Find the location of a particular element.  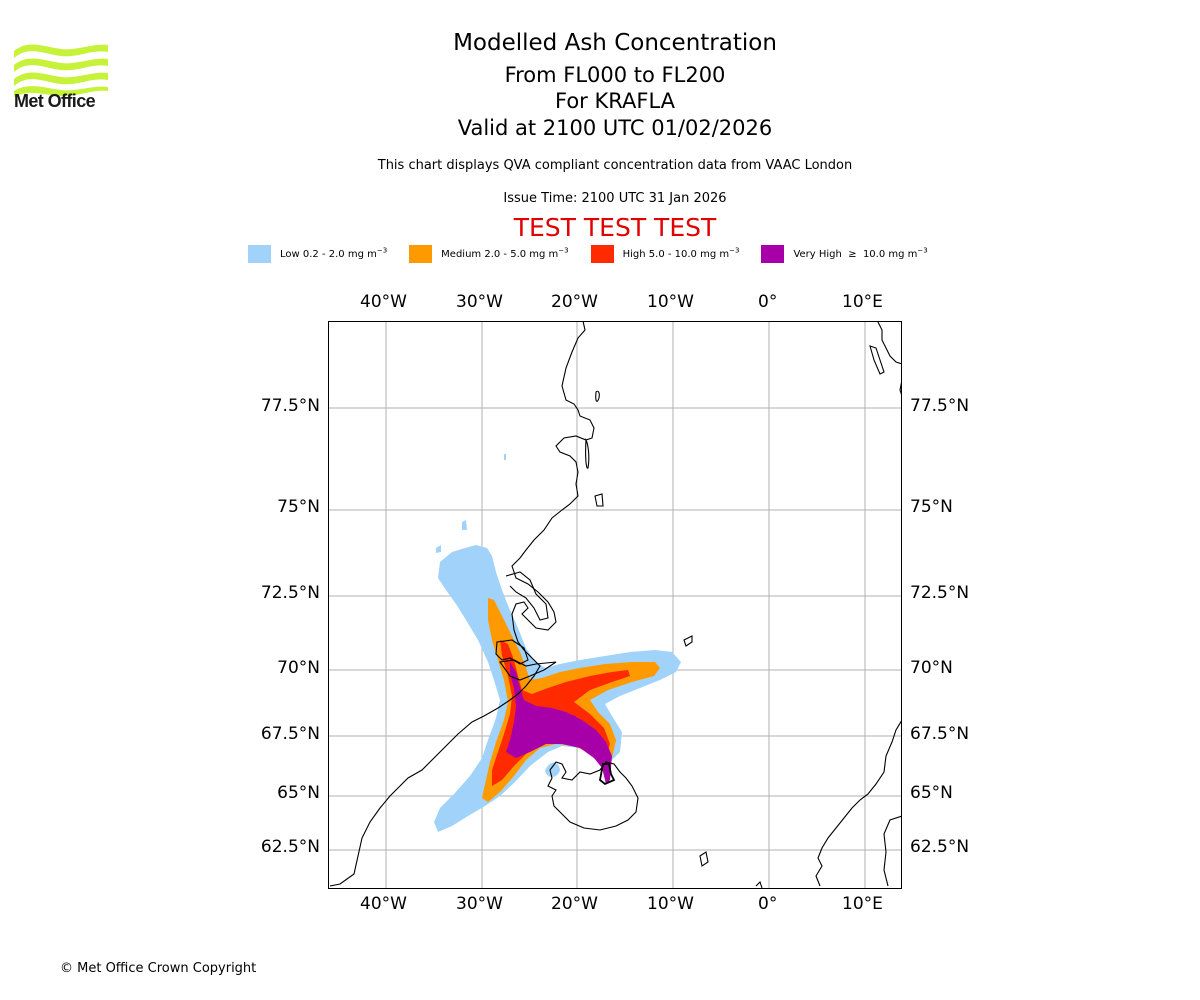

legend-label-low: Low 0.2 - 2.0 mg m−3 is located at coordinates (334, 253).